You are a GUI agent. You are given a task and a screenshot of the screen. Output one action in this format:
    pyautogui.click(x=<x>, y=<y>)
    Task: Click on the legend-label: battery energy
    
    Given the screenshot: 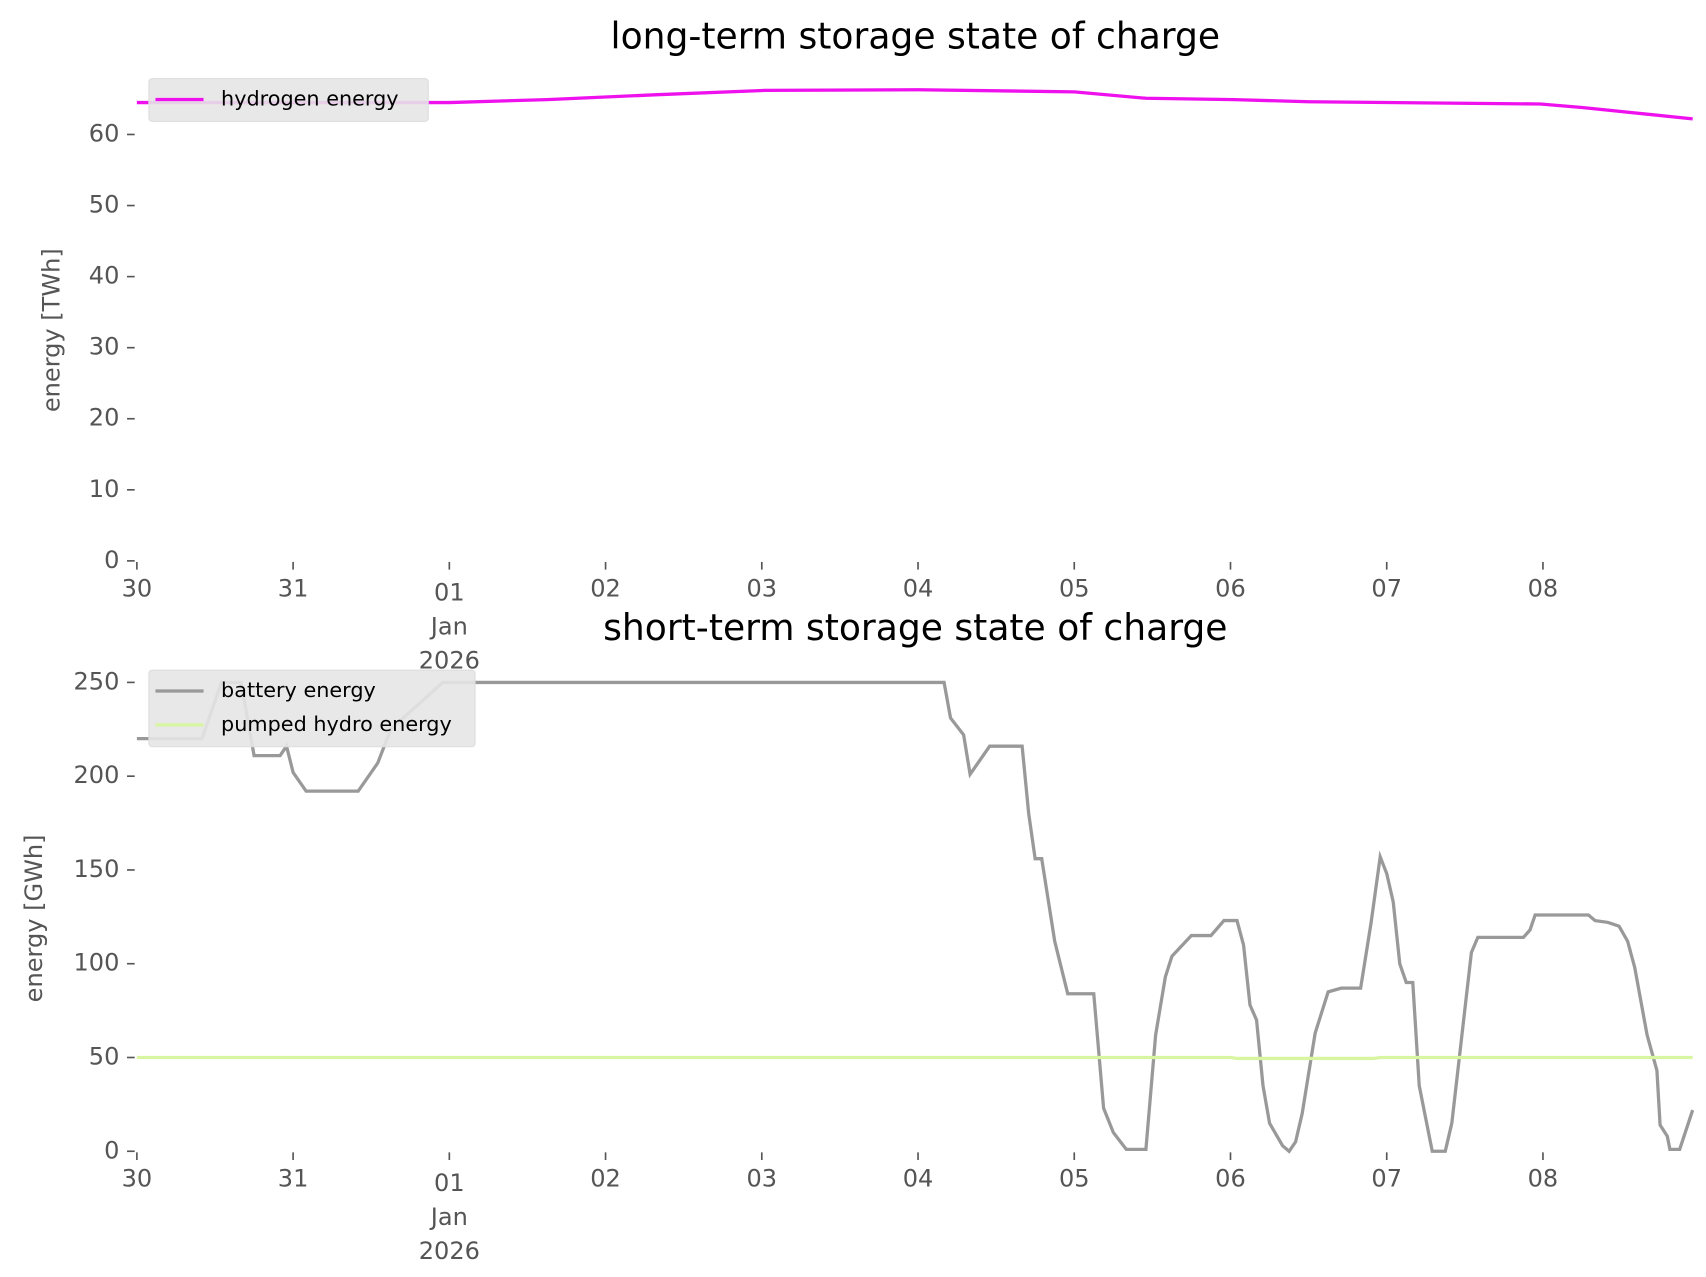 What is the action you would take?
    pyautogui.click(x=298, y=690)
    